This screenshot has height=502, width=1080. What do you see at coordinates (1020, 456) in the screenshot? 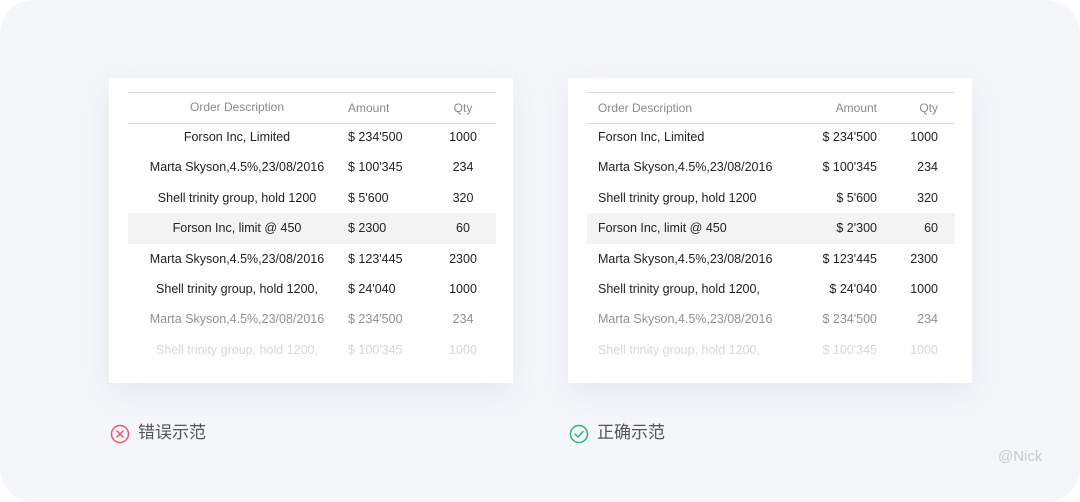
I see `watermark: @Nick` at bounding box center [1020, 456].